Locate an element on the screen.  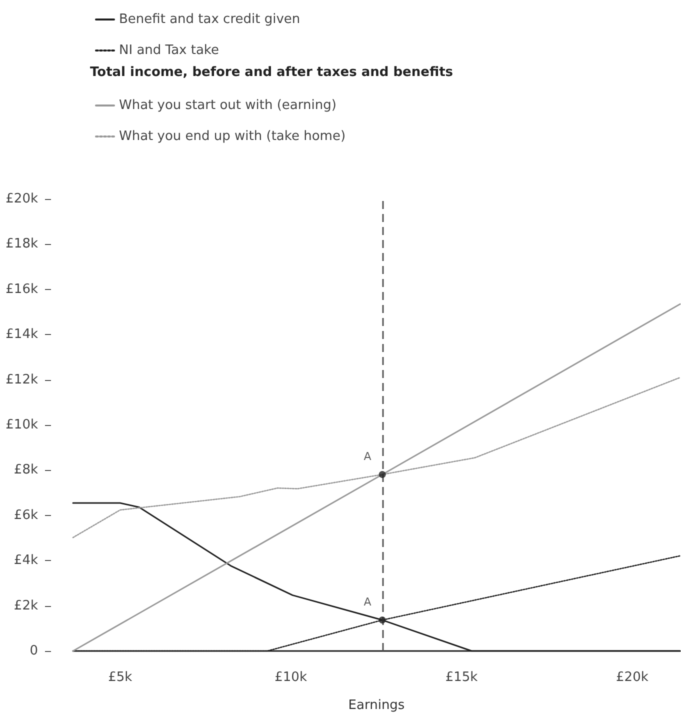
legend-label: NI and Tax take is located at coordinates (169, 50).